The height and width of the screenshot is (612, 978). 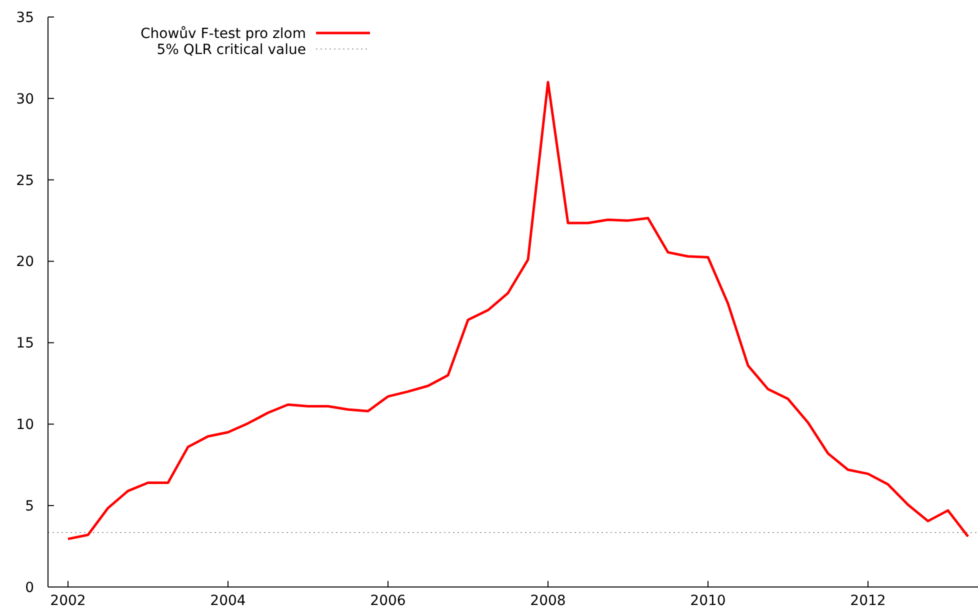 I want to click on y-tick-label: 5, so click(x=29, y=506).